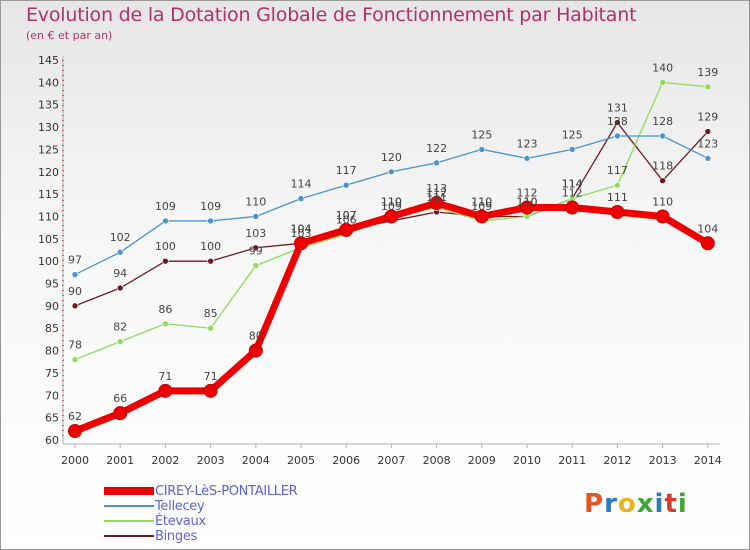  What do you see at coordinates (165, 309) in the screenshot?
I see `data-label: 86` at bounding box center [165, 309].